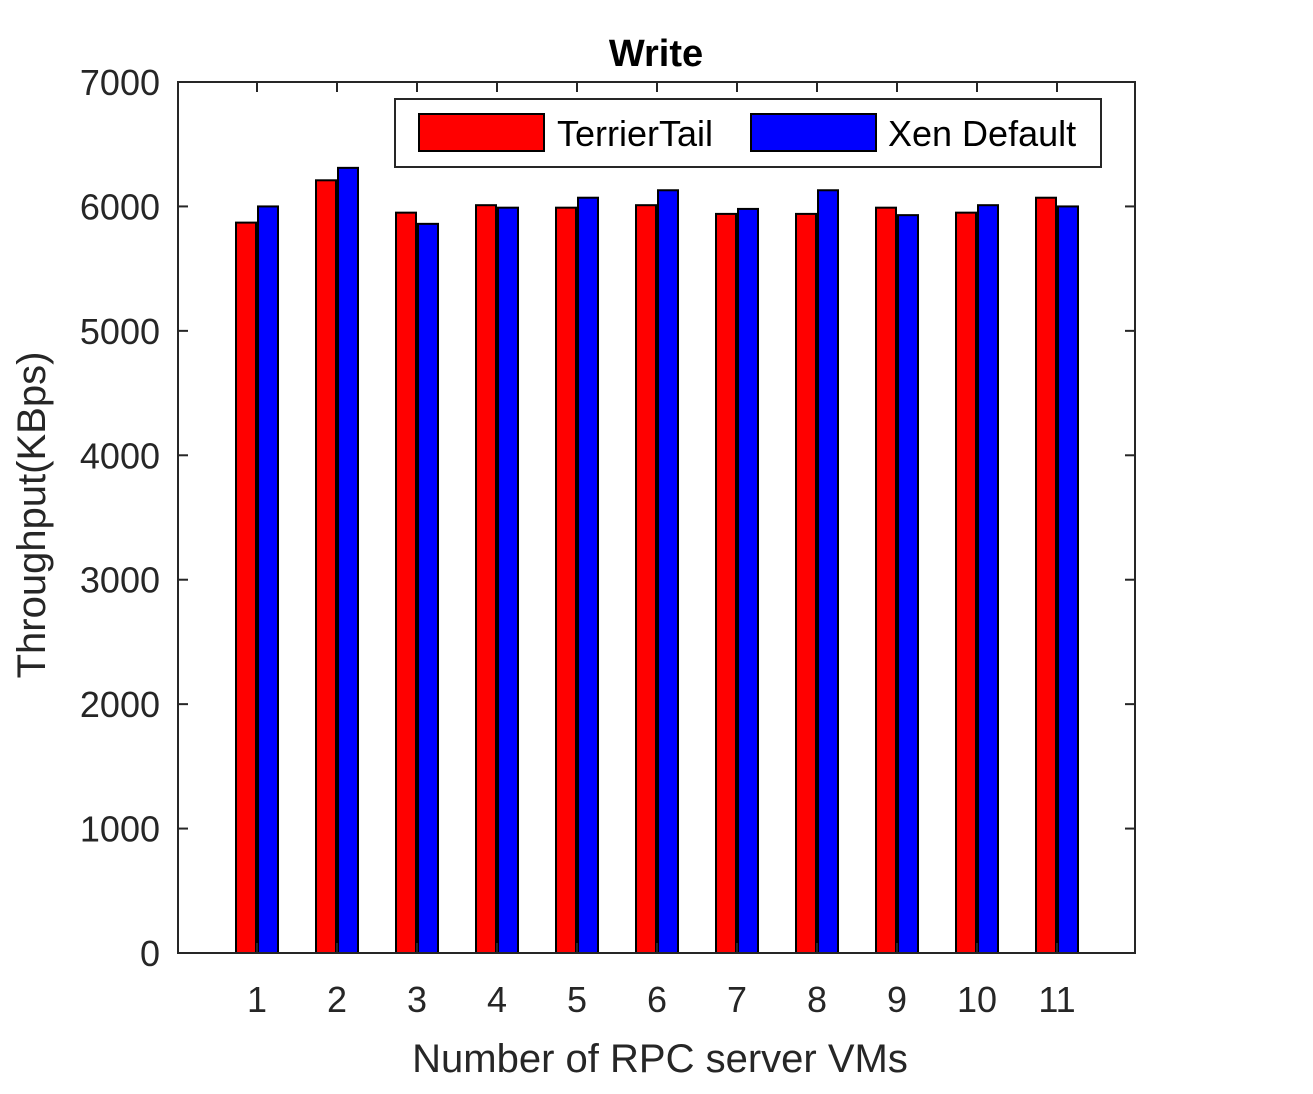  I want to click on x-tick-label: 9, so click(897, 999).